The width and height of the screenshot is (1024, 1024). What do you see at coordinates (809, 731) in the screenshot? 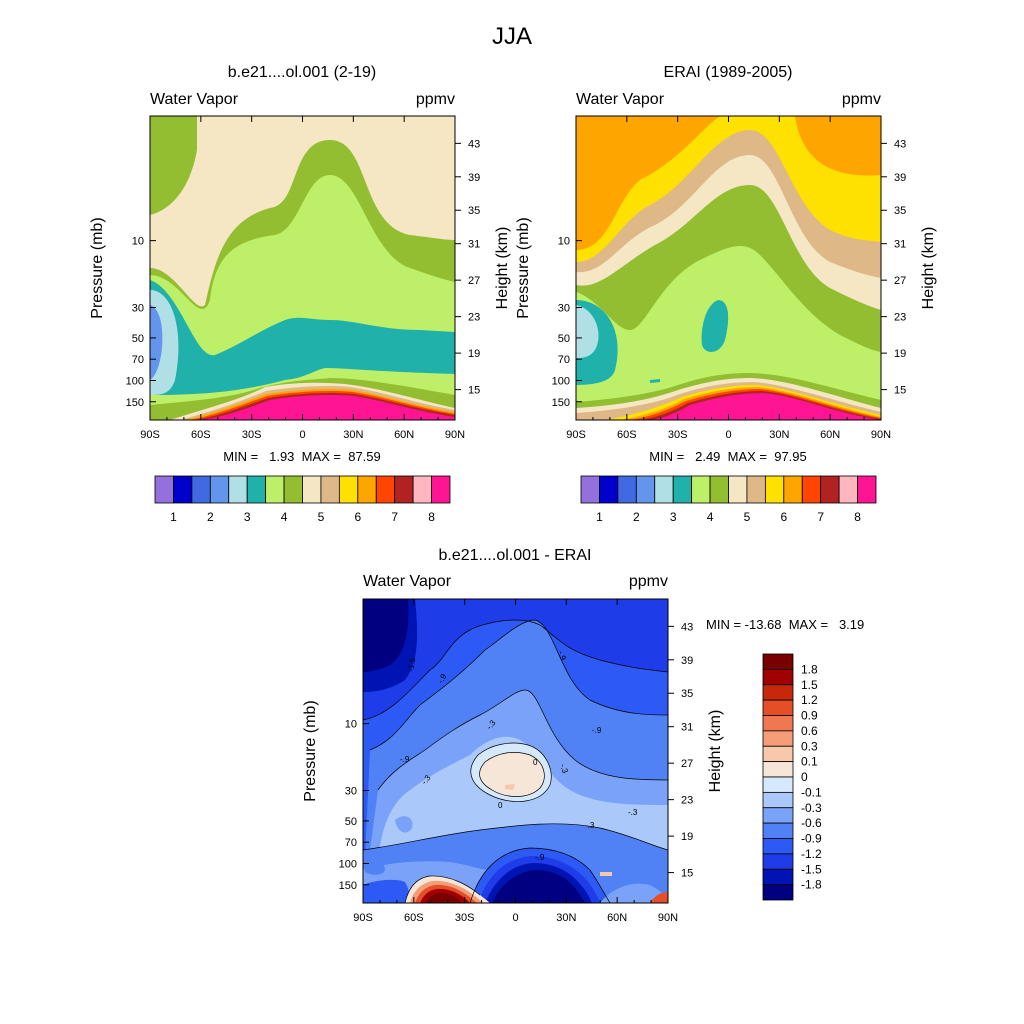
I see `colorbar-label: 0.6` at bounding box center [809, 731].